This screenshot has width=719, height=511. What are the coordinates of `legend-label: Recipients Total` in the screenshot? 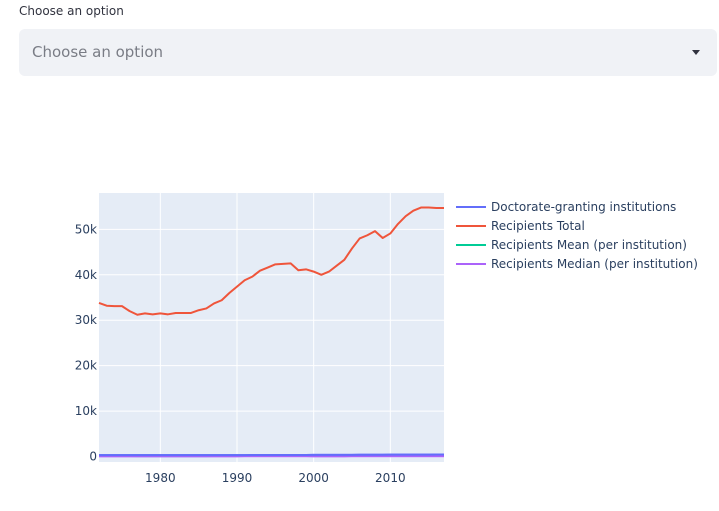 It's located at (538, 226).